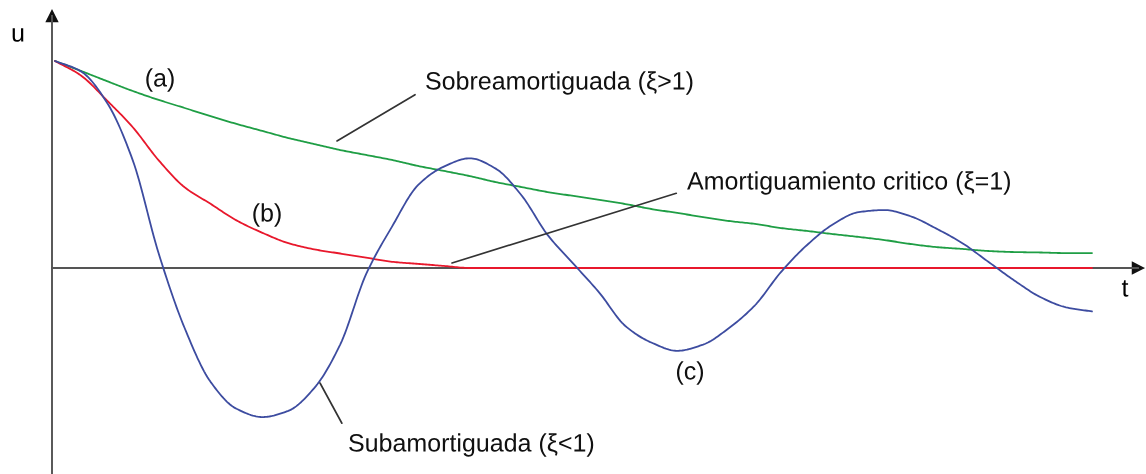  I want to click on text: Subamortiguada (ξ<1), so click(471, 445).